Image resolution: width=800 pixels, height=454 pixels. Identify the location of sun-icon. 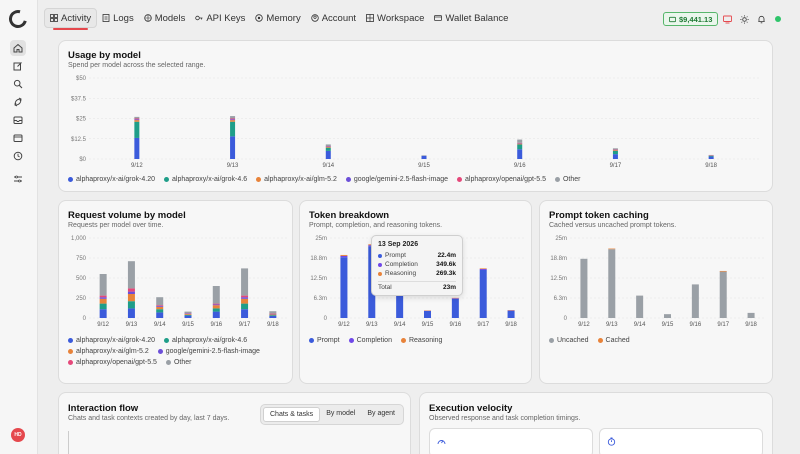
(744, 19).